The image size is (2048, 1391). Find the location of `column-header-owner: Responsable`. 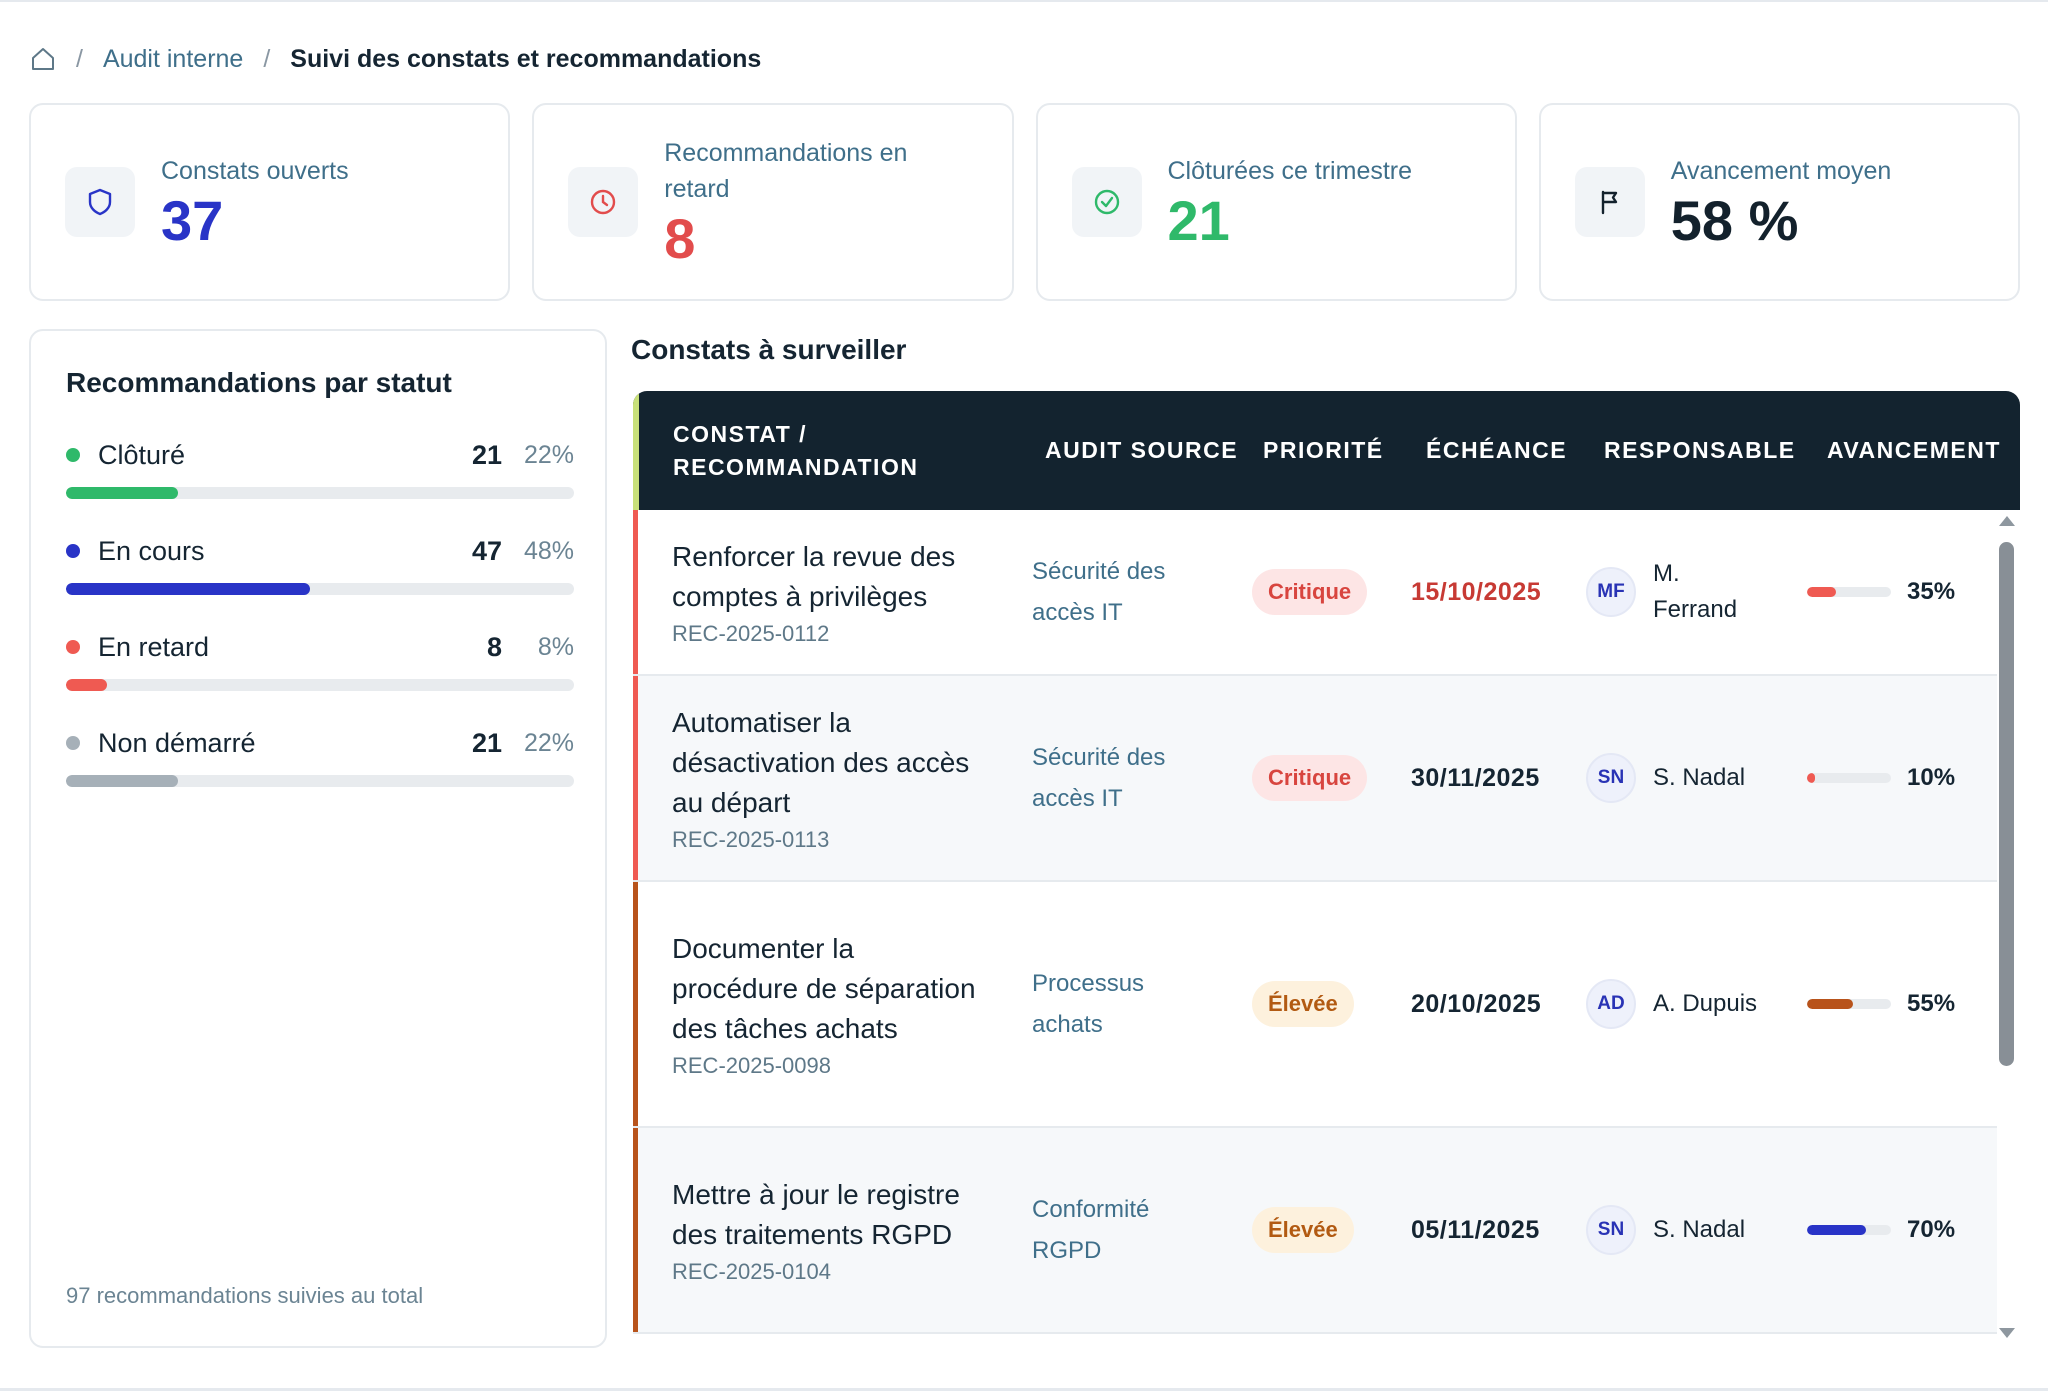

column-header-owner: Responsable is located at coordinates (1700, 450).